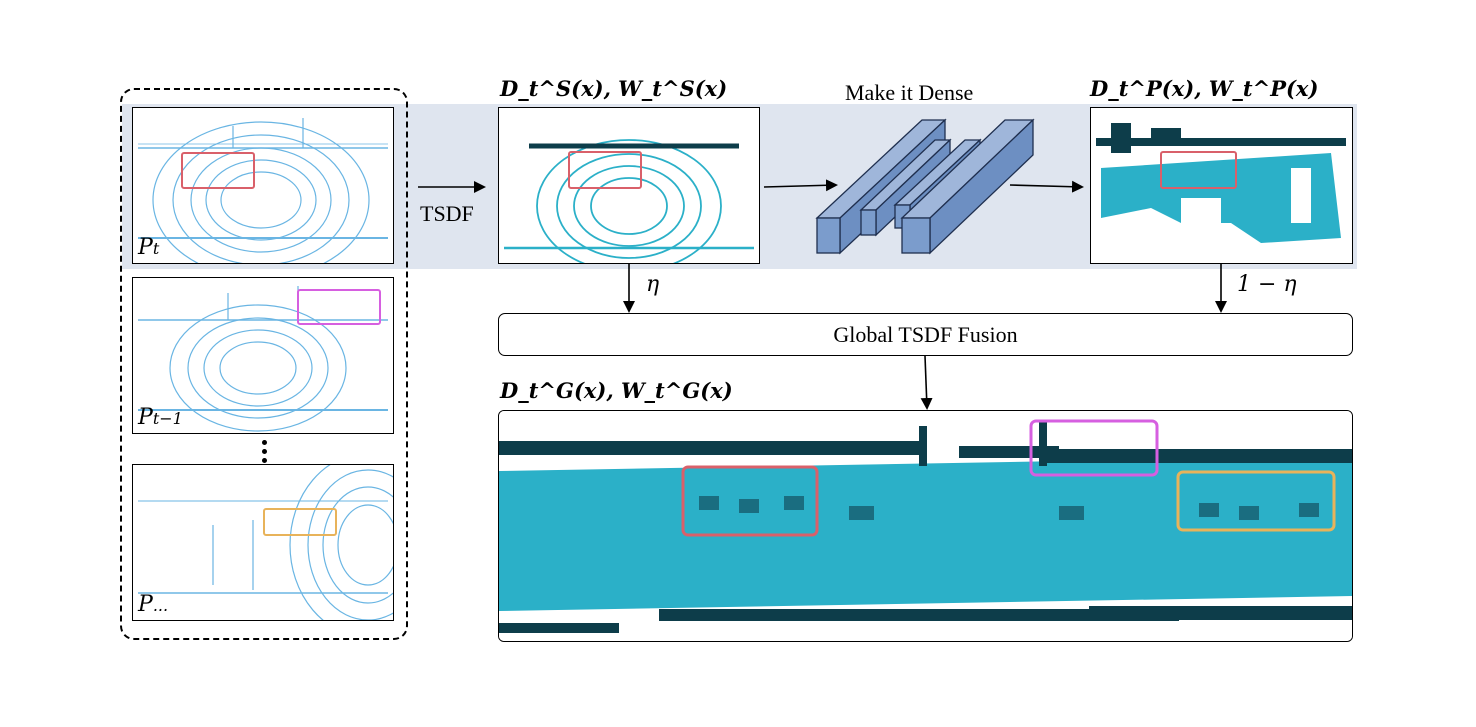  What do you see at coordinates (629, 201) in the screenshot?
I see `sparse-tsdf-points` at bounding box center [629, 201].